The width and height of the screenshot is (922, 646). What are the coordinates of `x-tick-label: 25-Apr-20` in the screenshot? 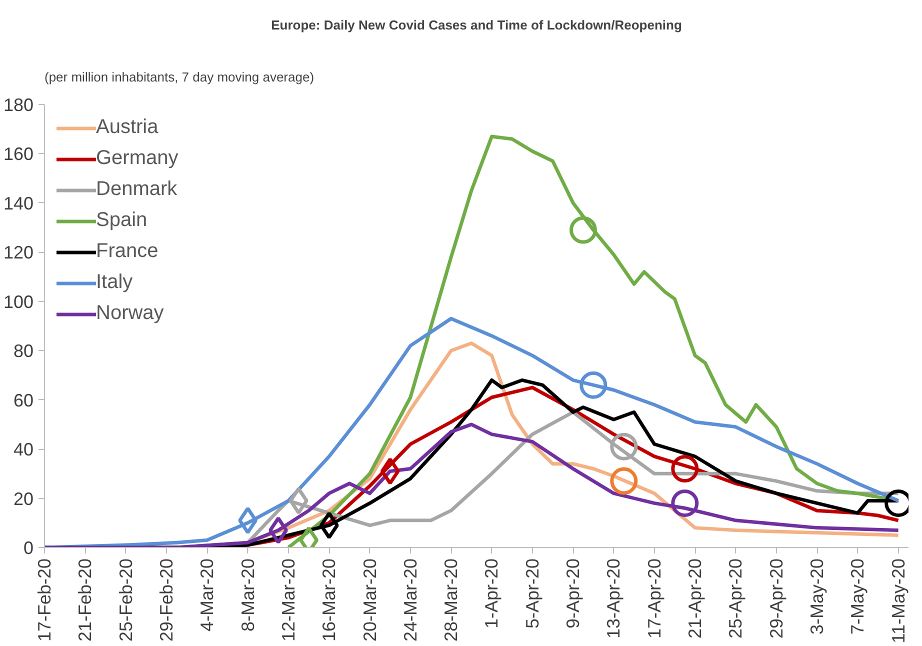 It's located at (736, 598).